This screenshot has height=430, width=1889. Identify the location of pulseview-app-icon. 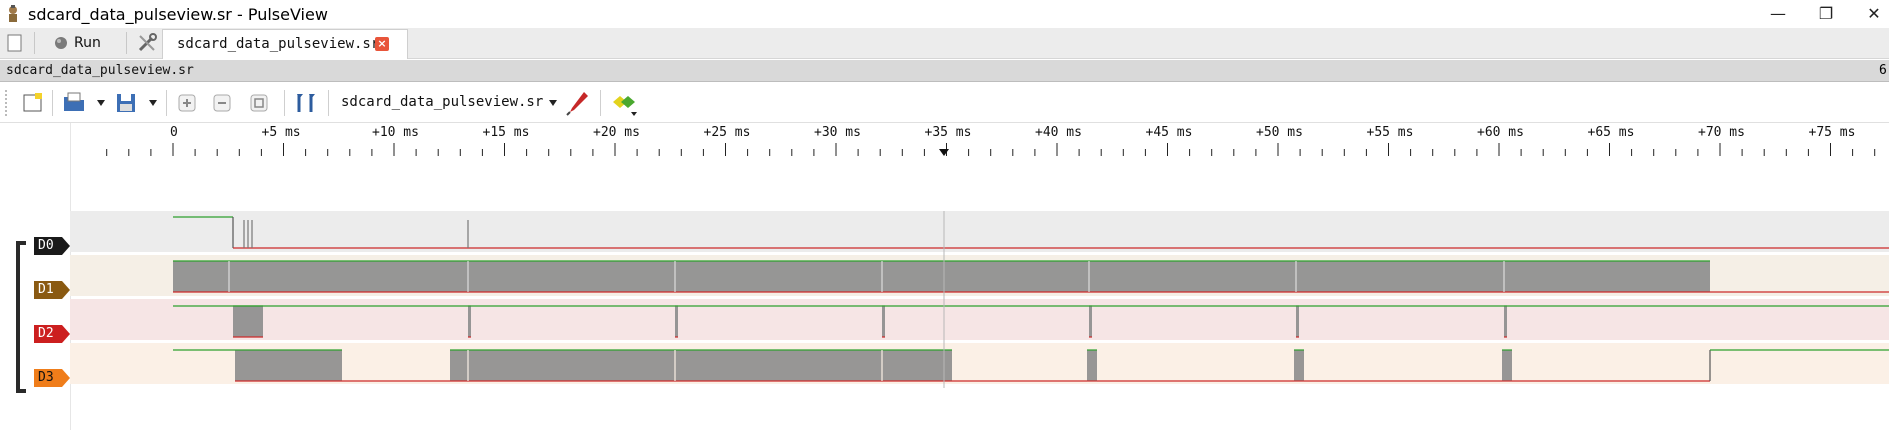
(13, 13).